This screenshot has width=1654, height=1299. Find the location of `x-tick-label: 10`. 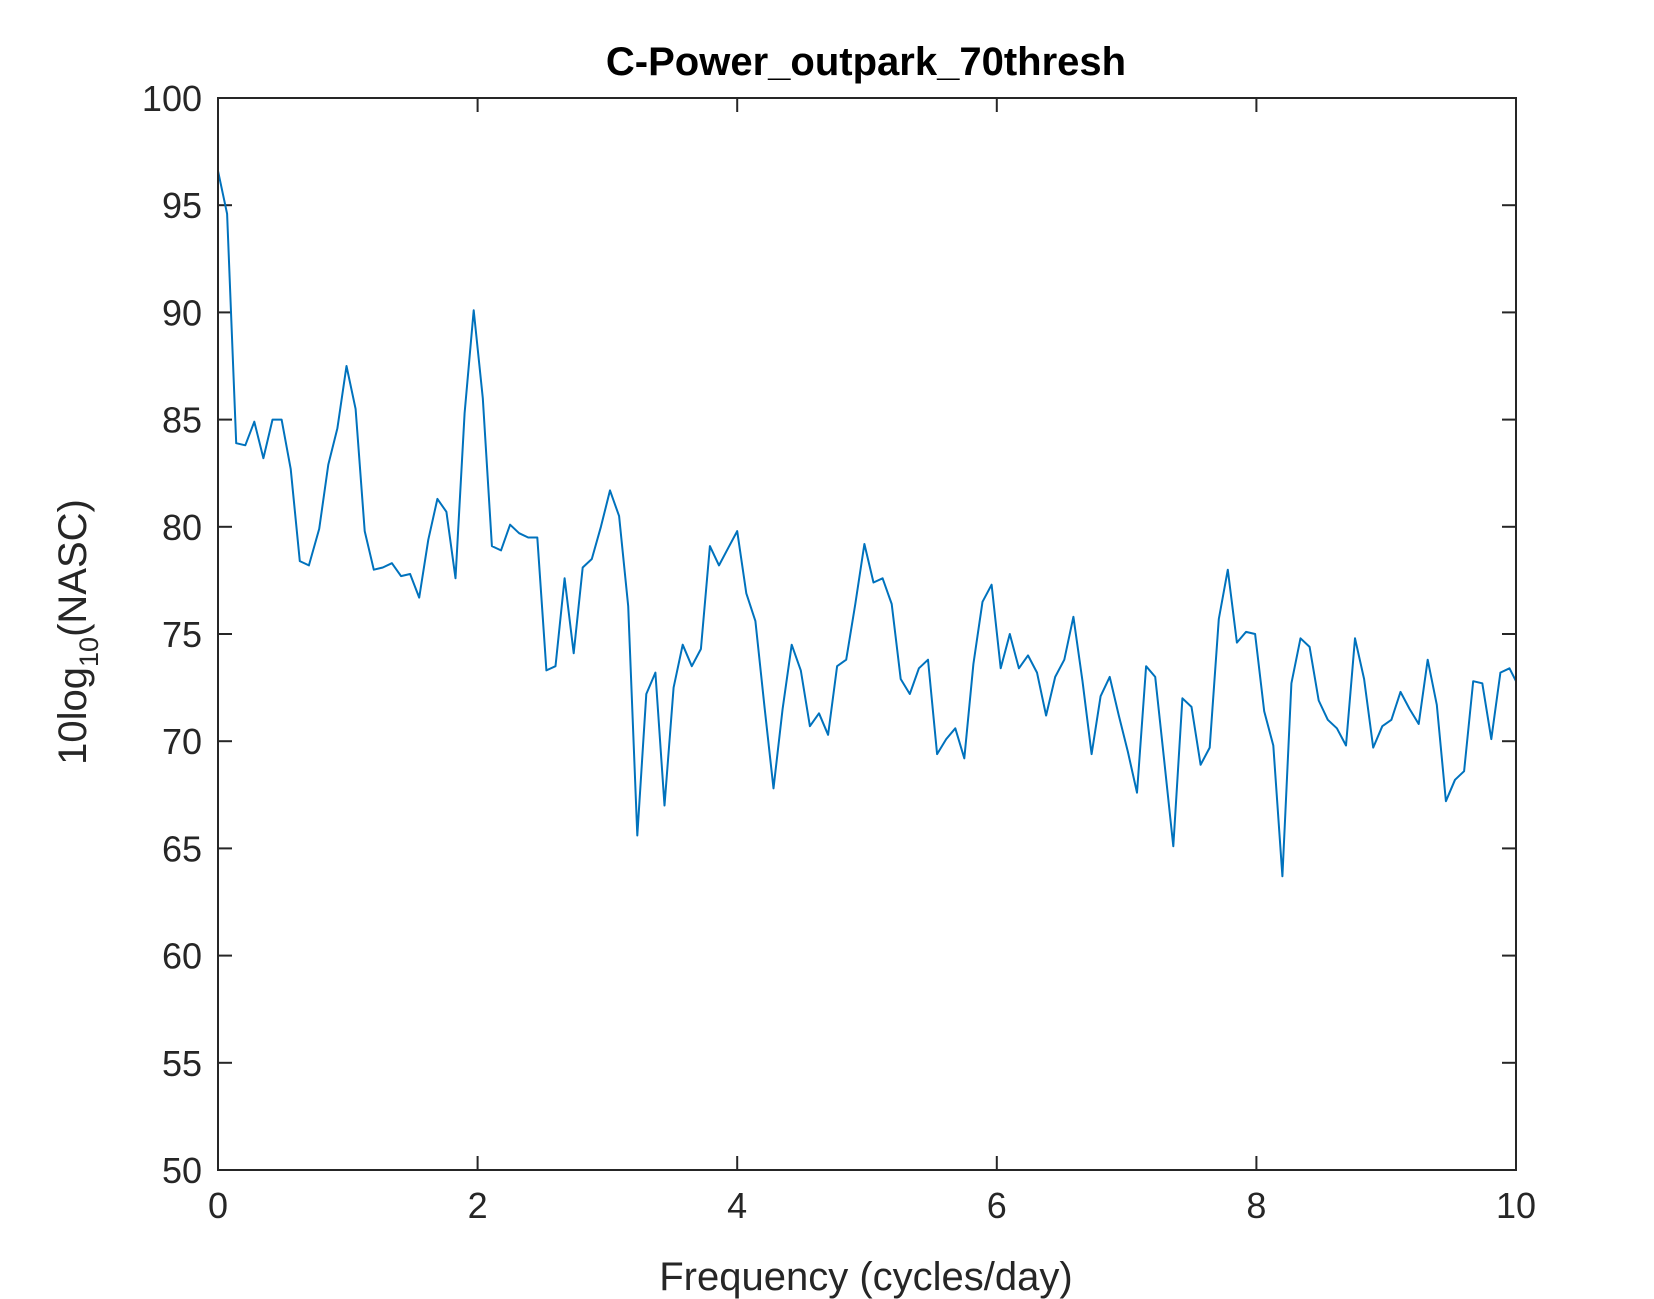

x-tick-label: 10 is located at coordinates (1516, 1205).